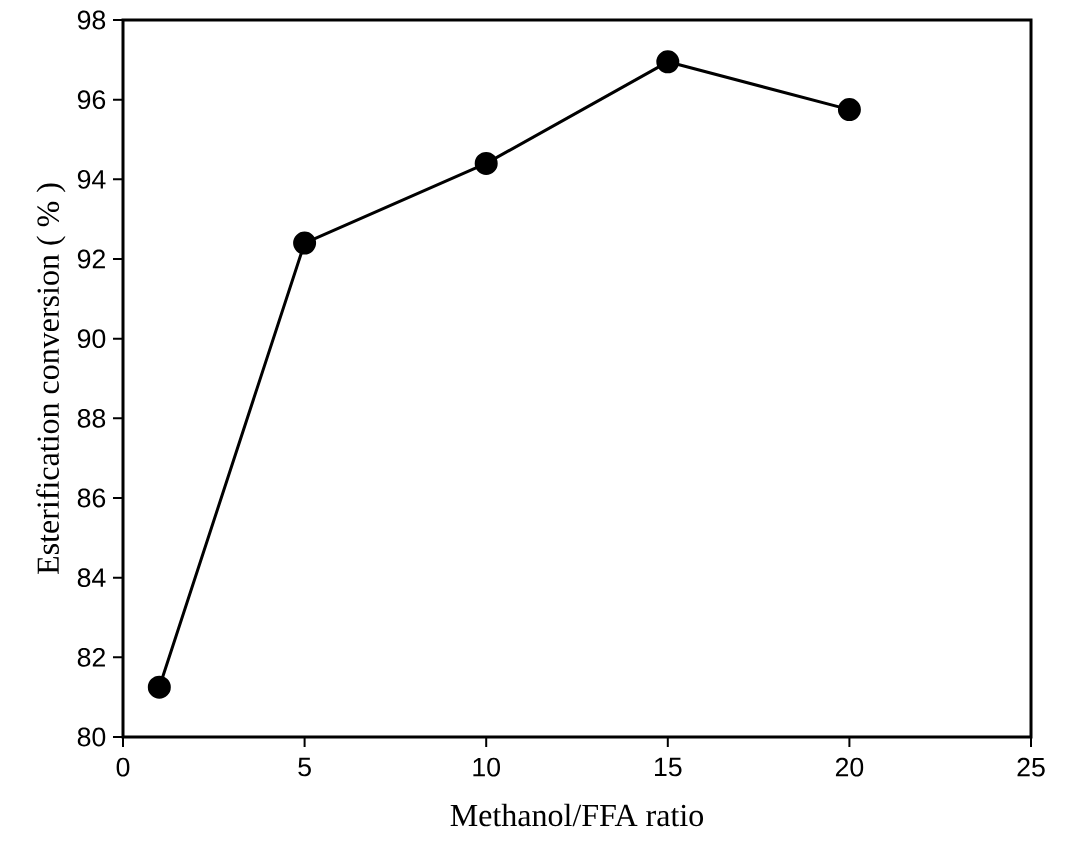  I want to click on y-tick-label: 90, so click(91, 339).